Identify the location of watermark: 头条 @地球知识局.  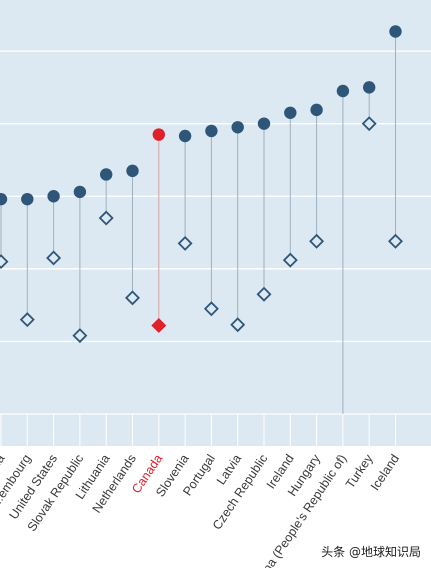
(371, 552).